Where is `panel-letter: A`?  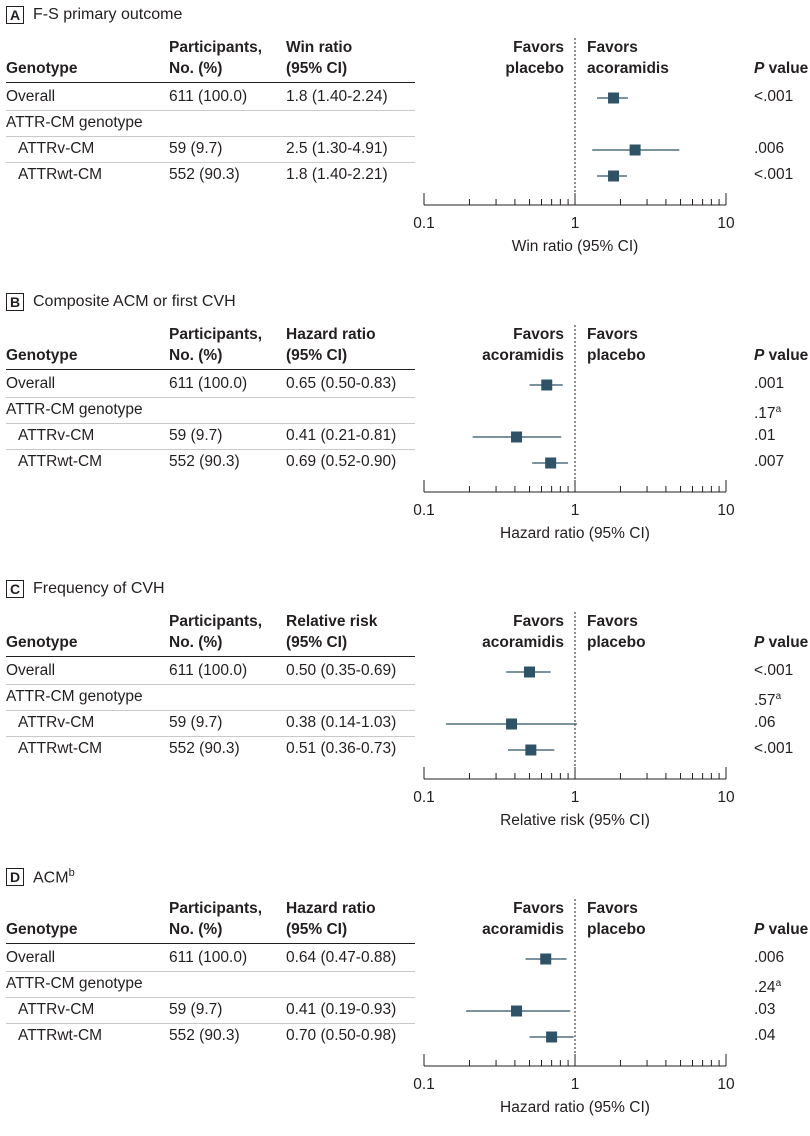
panel-letter: A is located at coordinates (15, 15).